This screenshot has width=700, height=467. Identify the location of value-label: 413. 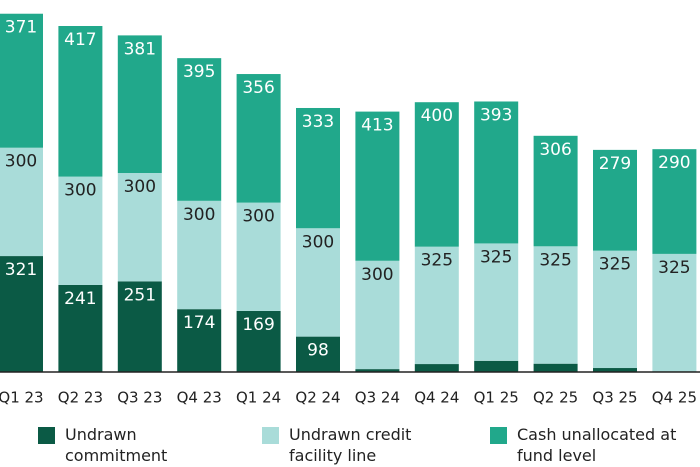
(377, 126).